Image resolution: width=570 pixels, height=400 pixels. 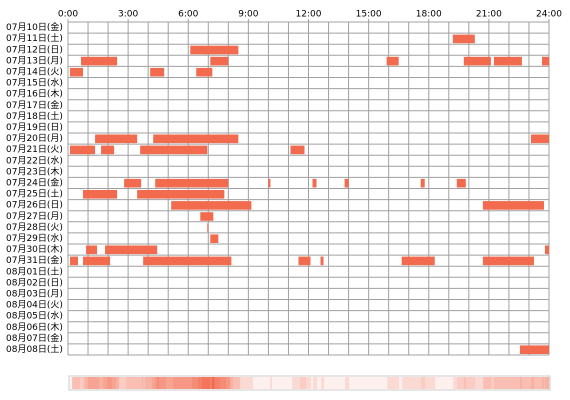 I want to click on row-label: 07月24日(金), so click(x=34, y=182).